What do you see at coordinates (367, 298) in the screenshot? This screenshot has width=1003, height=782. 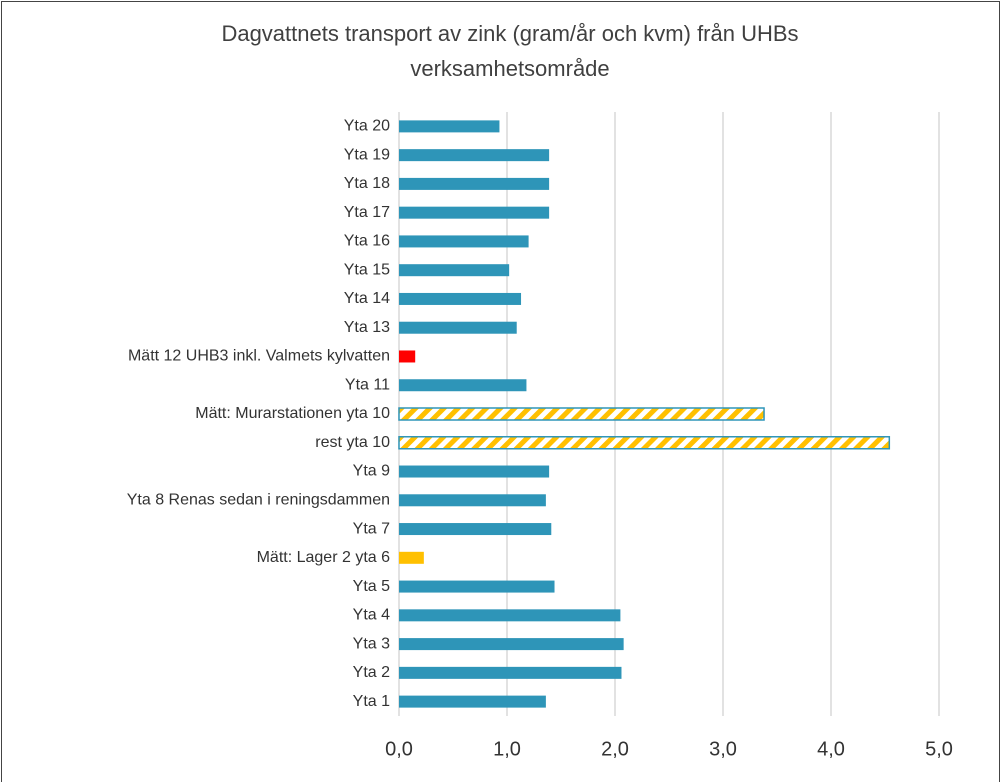 I see `y-tick-label: Yta 14` at bounding box center [367, 298].